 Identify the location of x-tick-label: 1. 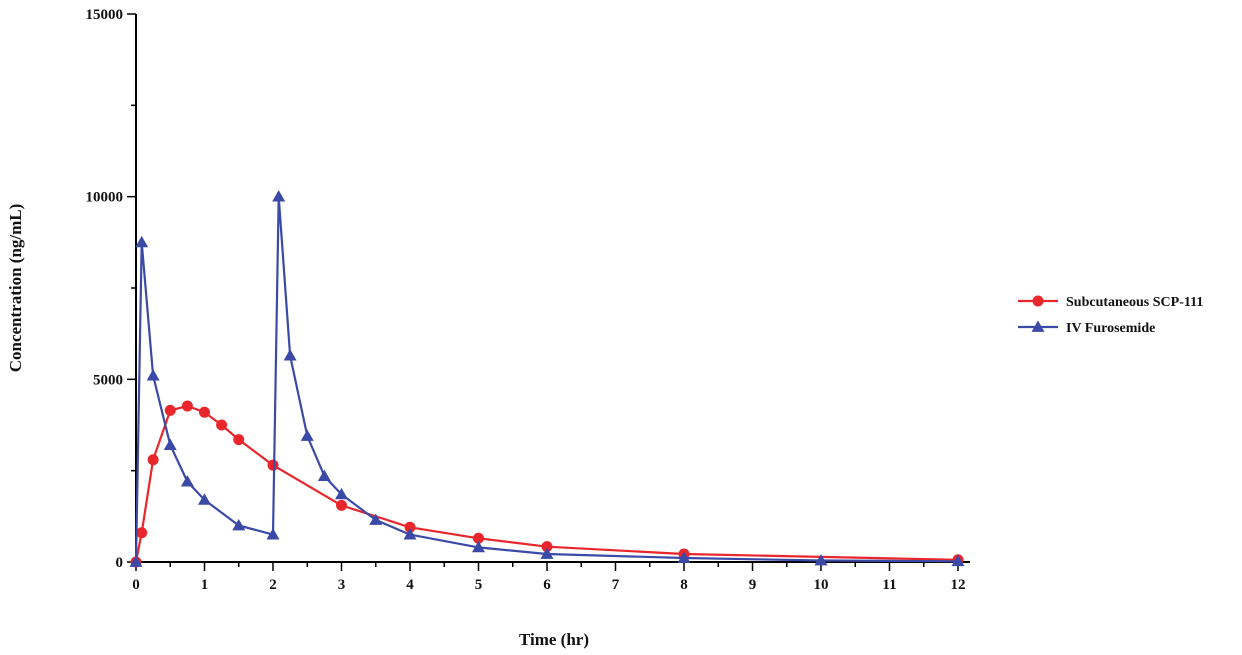
(205, 585).